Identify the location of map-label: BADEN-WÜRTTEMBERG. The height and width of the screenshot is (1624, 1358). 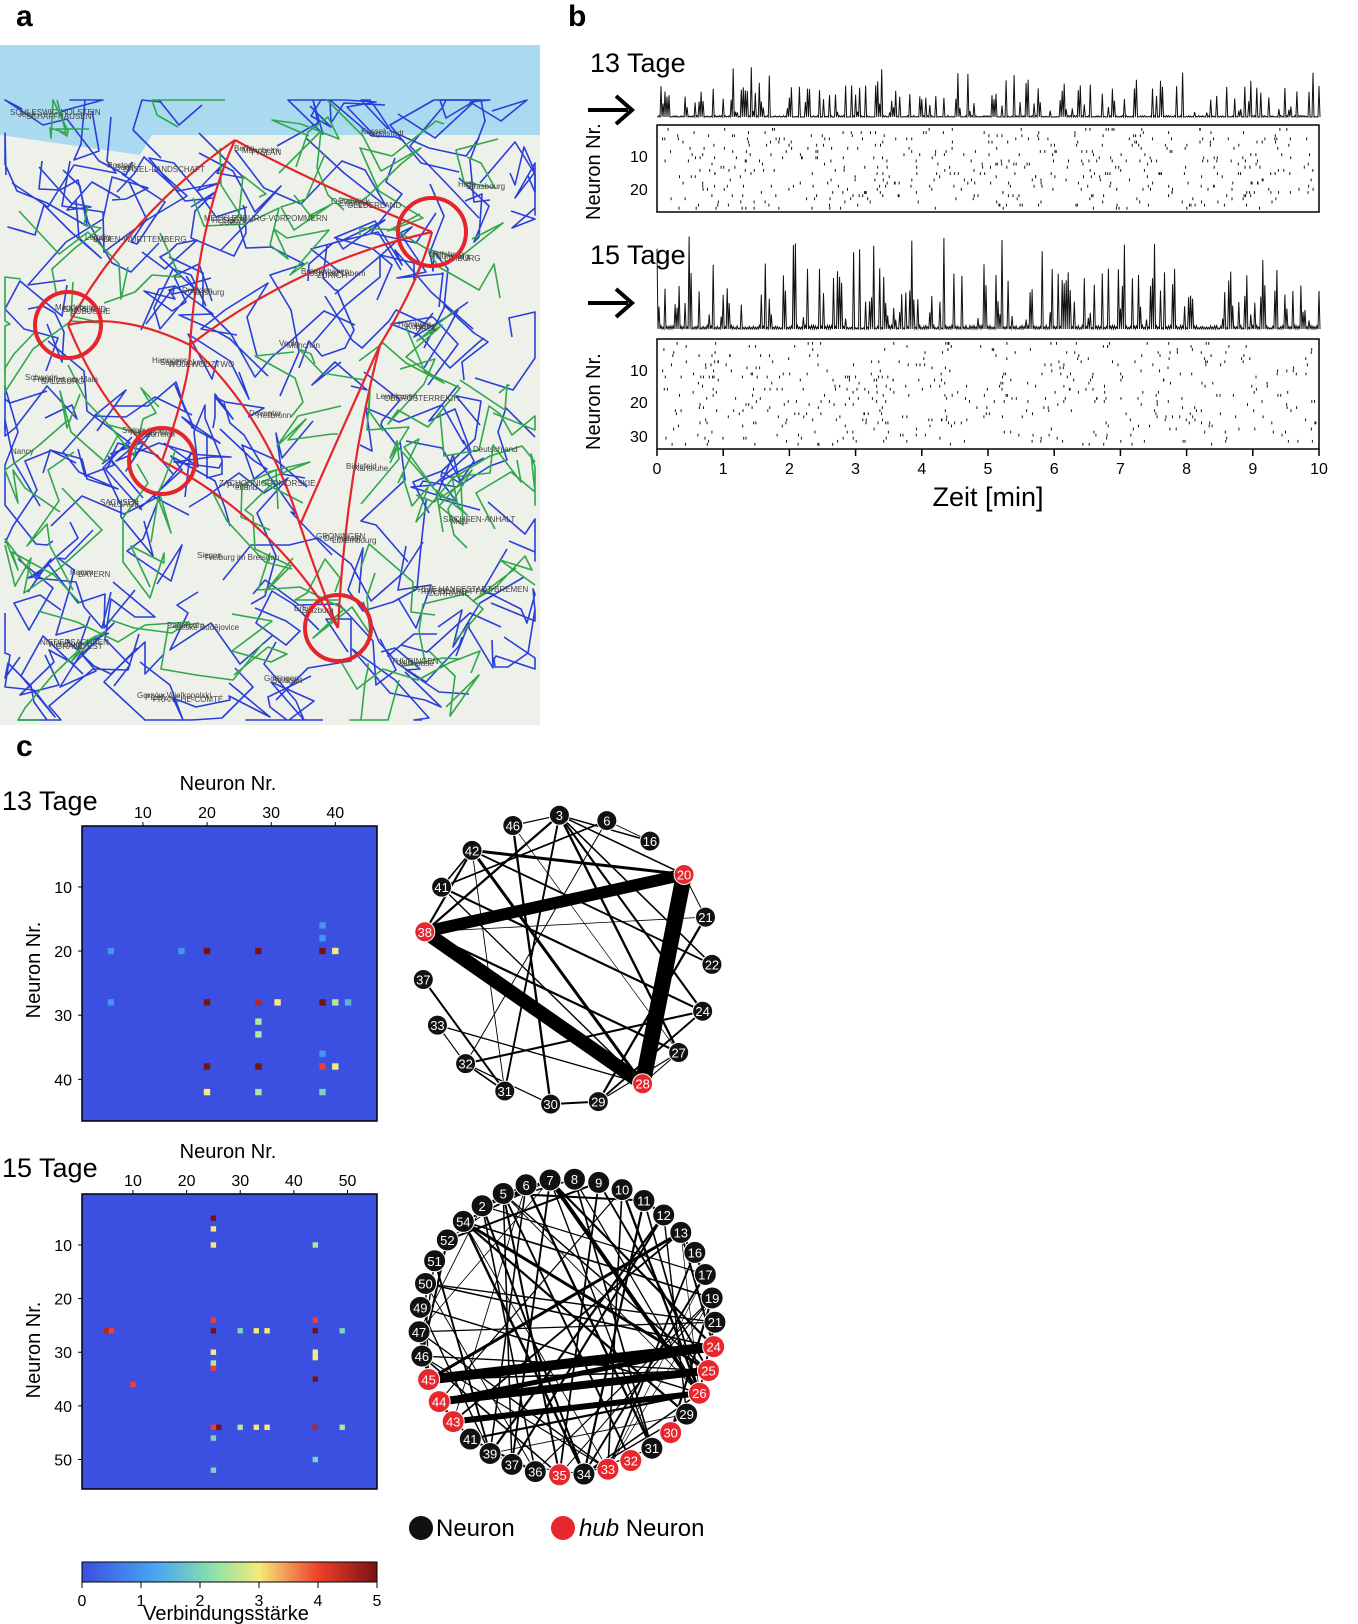
(140, 239).